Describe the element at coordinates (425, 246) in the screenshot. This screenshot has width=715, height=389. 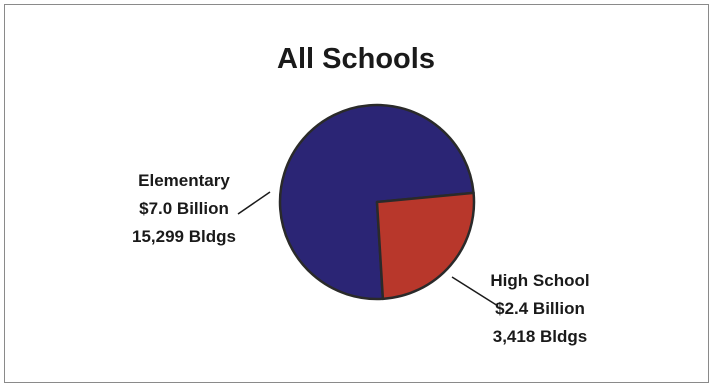
I see `pie-slice-high-school` at that location.